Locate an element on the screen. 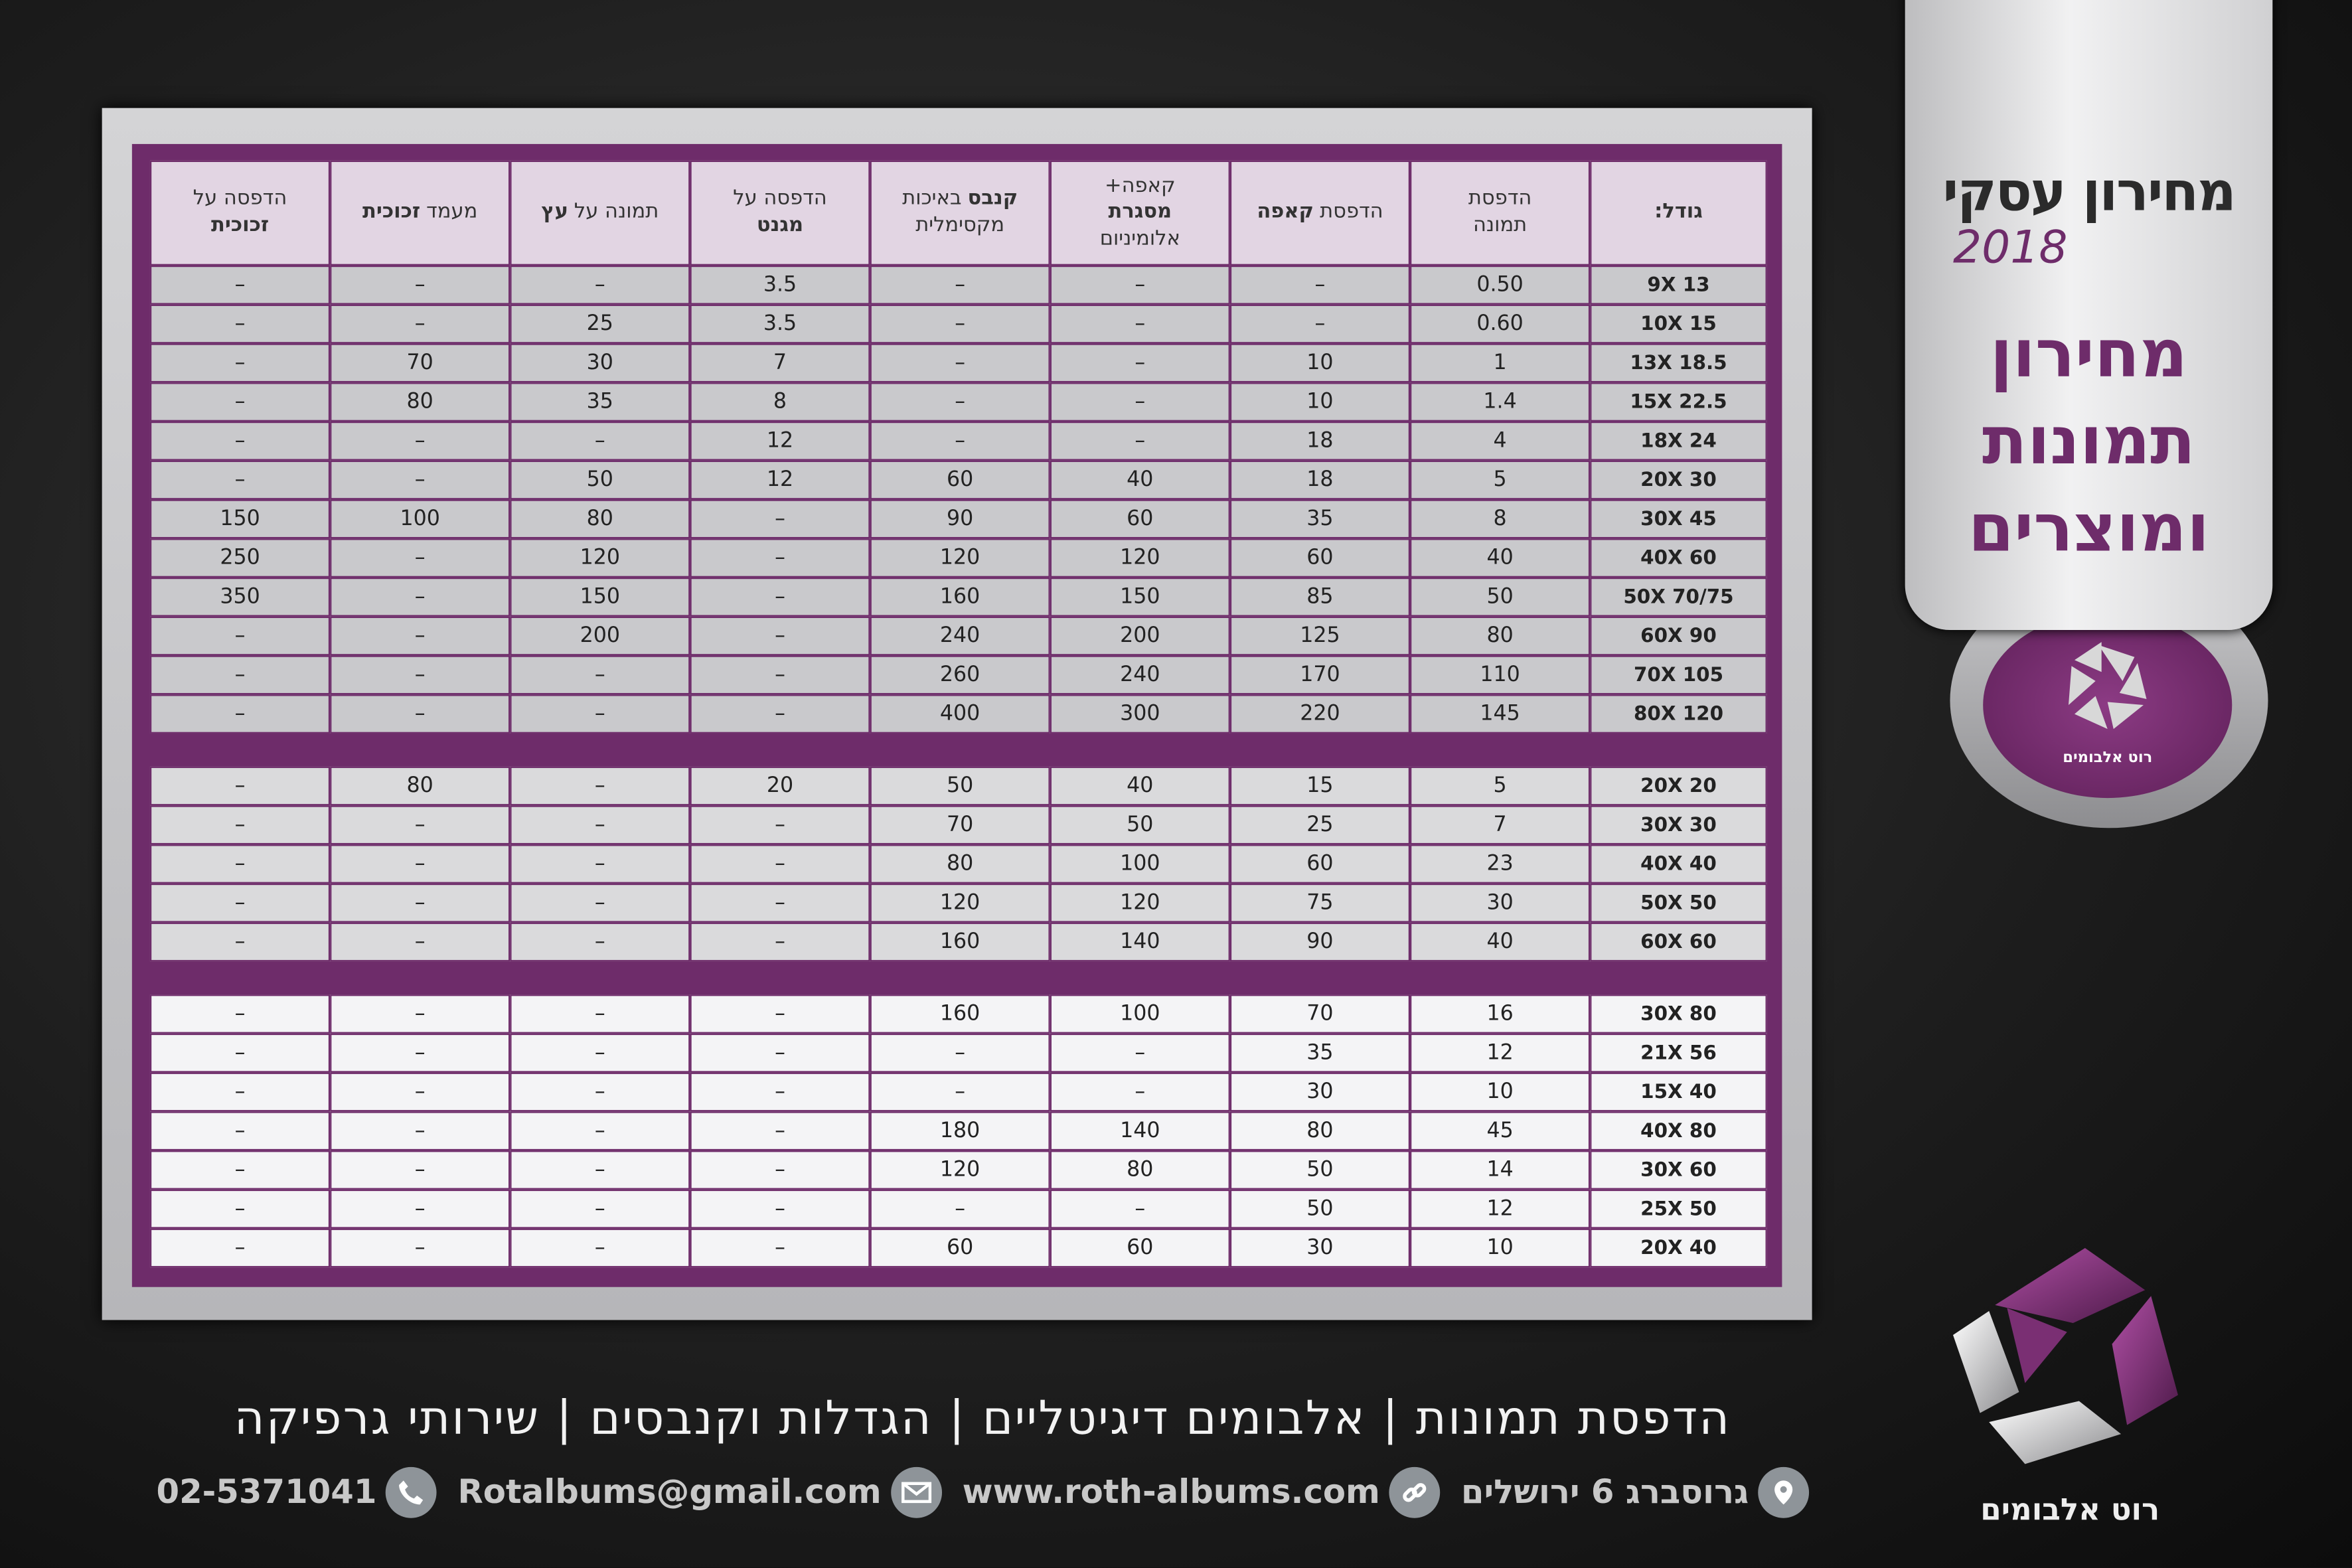  header-text: תמונה is located at coordinates (1500, 225).